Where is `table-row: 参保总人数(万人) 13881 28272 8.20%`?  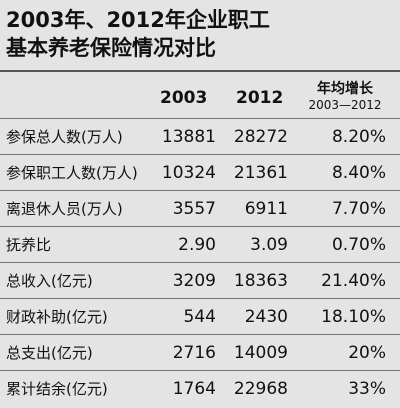 table-row: 参保总人数(万人) 13881 28272 8.20% is located at coordinates (200, 136).